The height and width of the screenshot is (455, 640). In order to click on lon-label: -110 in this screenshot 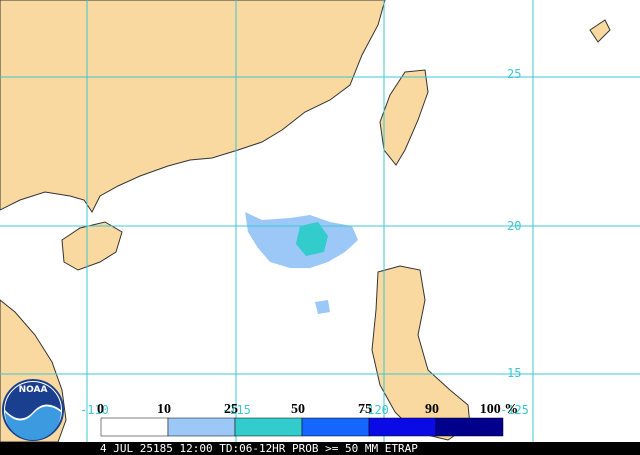, I will do `click(94, 410)`.